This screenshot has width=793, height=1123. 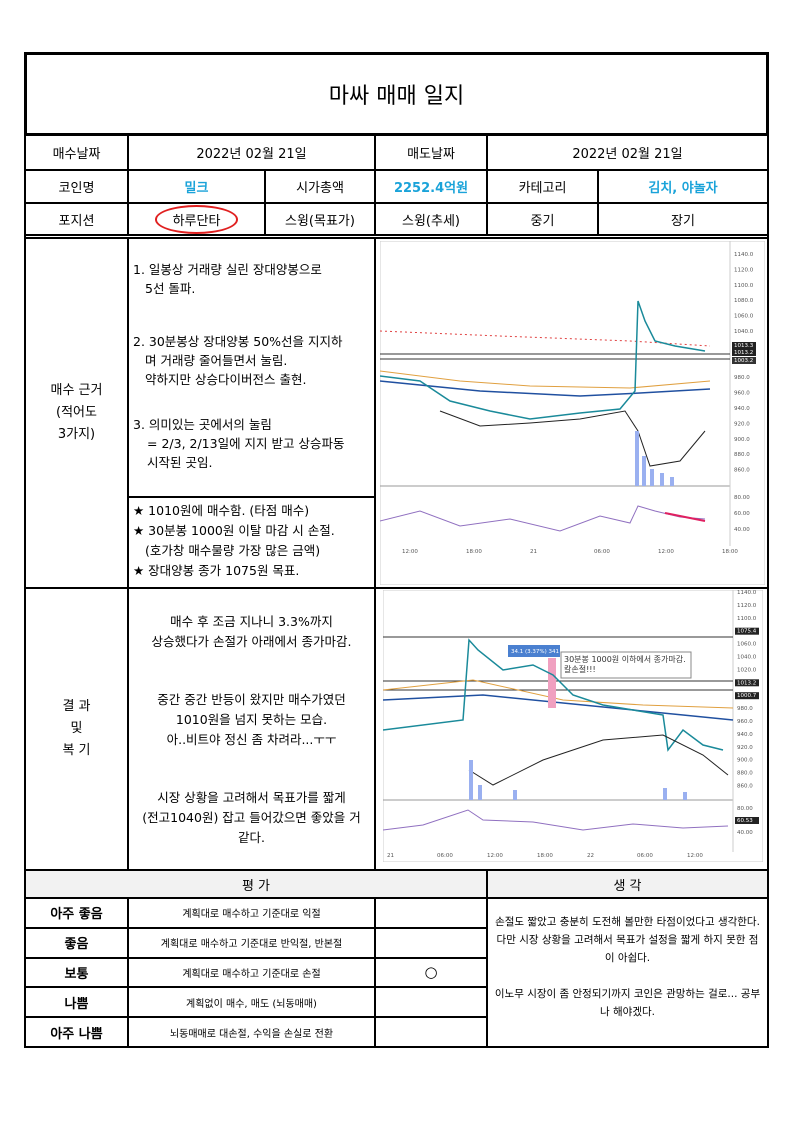 I want to click on label-line: (적어도, so click(x=76, y=412).